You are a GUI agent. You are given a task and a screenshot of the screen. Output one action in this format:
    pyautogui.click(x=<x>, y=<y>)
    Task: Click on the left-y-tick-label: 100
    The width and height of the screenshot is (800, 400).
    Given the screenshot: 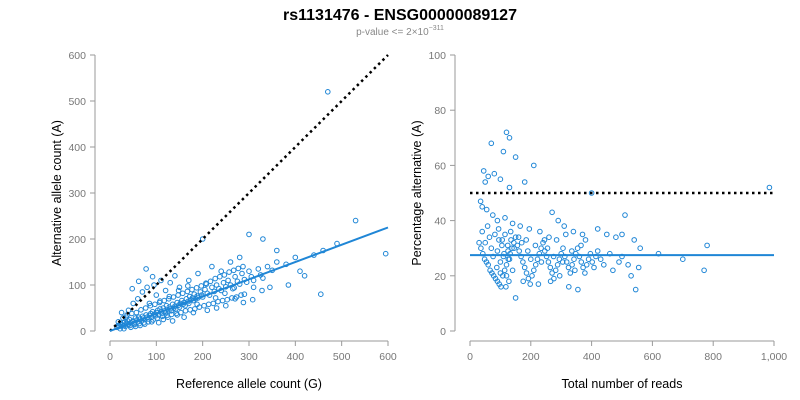 What is the action you would take?
    pyautogui.click(x=77, y=286)
    